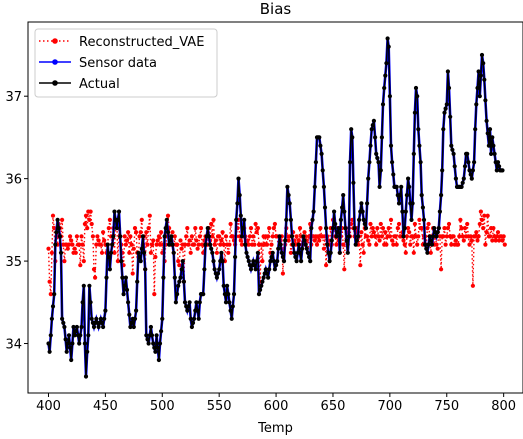 The height and width of the screenshot is (439, 523). I want to click on x-tick-label: 700, so click(389, 406).